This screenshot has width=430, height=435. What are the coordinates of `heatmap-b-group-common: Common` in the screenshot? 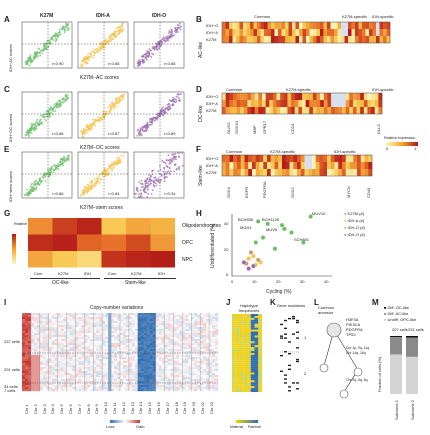 It's located at (262, 16).